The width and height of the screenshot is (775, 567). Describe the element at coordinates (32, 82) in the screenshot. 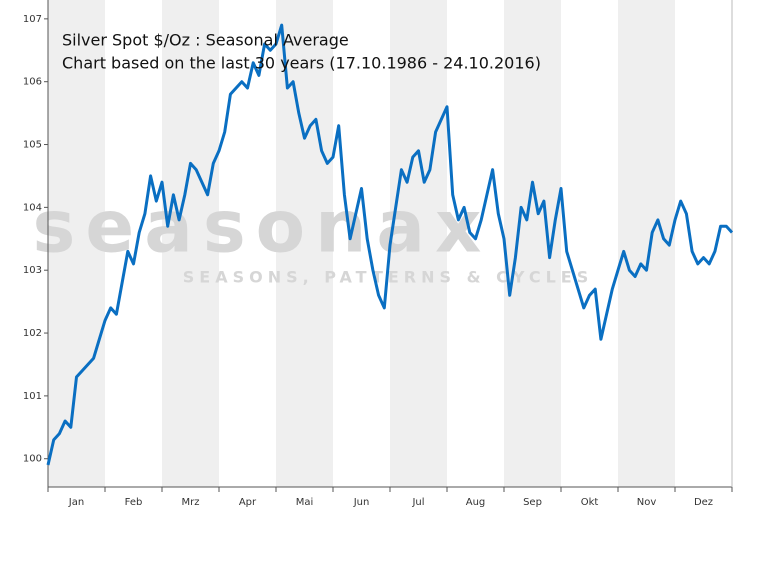

I see `y-tick-label: 106` at that location.